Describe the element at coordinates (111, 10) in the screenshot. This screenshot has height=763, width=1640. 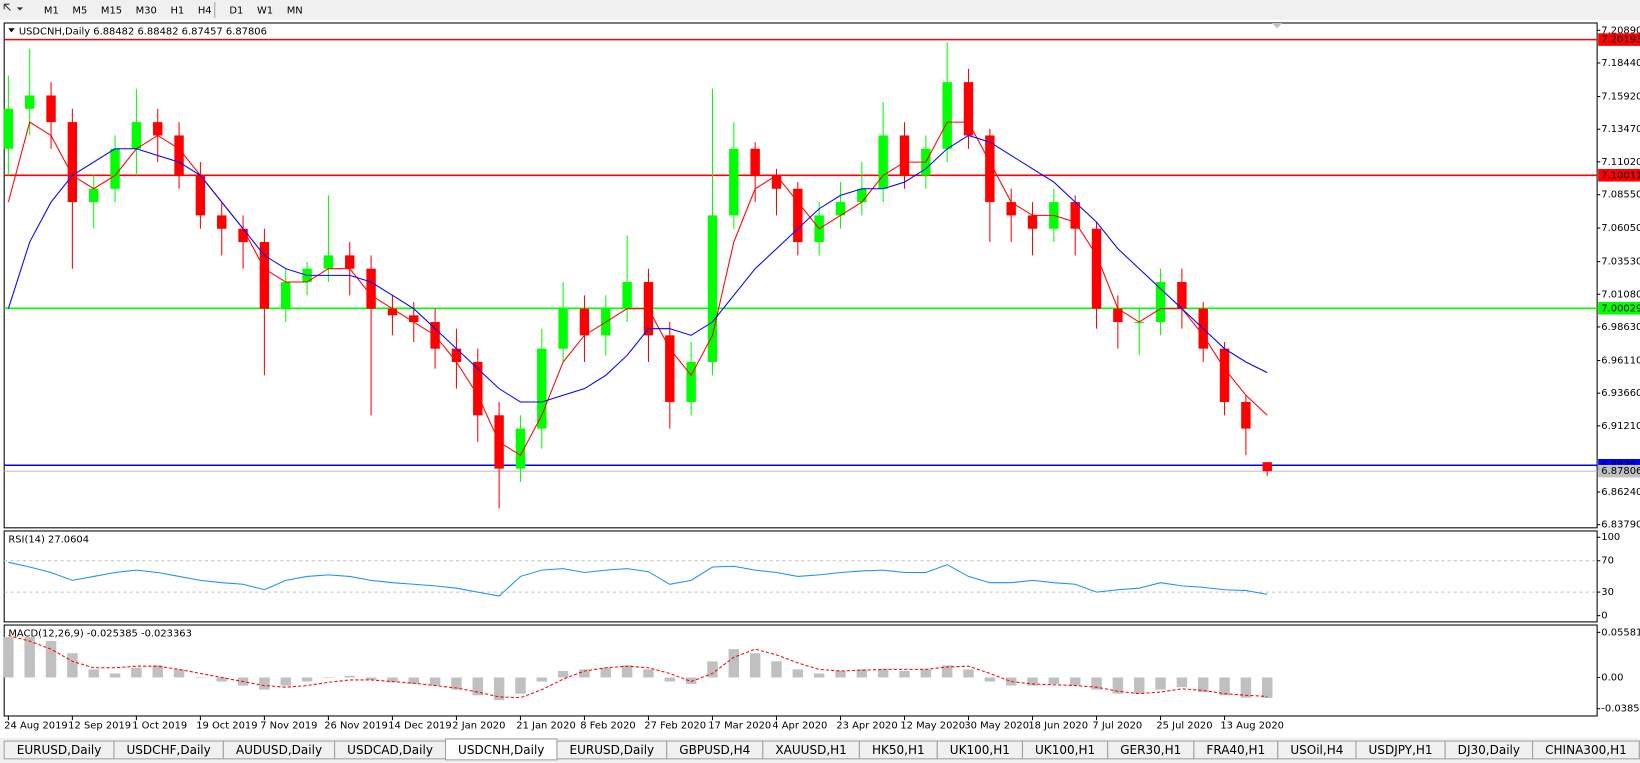
I see `timeframe-button: M15` at that location.